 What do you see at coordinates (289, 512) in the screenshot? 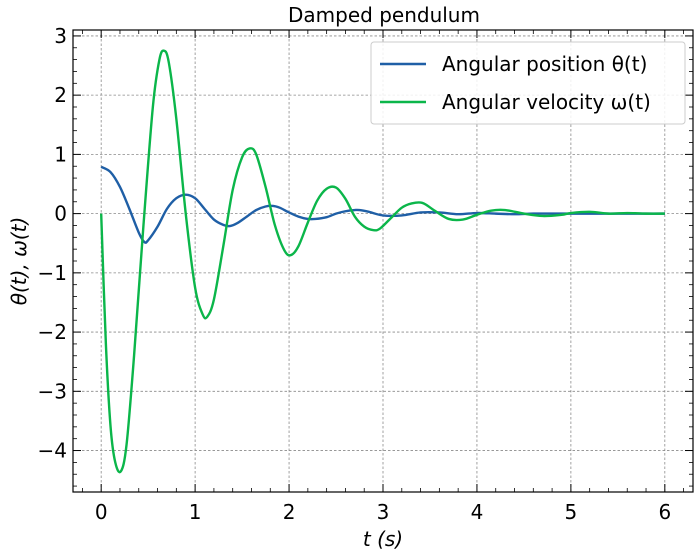
I see `x-tick-label: 2` at bounding box center [289, 512].